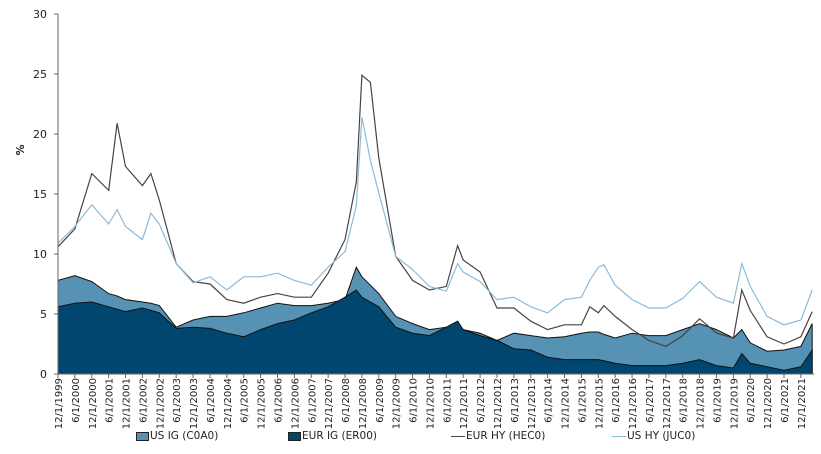  What do you see at coordinates (76, 400) in the screenshot?
I see `x-tick-label: 6/1/2000` at bounding box center [76, 400].